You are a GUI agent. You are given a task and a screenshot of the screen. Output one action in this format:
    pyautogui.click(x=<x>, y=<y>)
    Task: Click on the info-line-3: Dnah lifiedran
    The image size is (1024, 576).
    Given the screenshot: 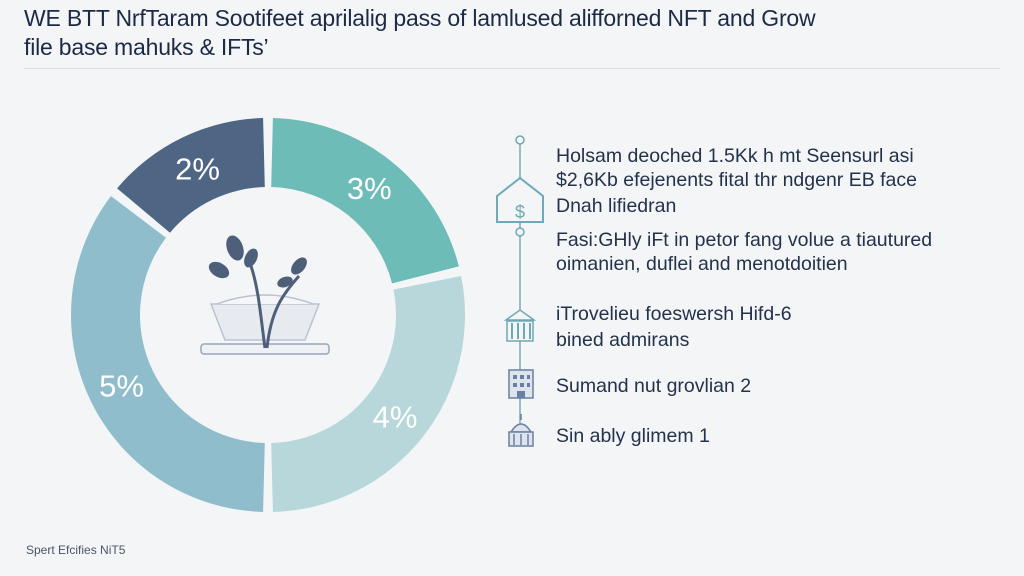 What is the action you would take?
    pyautogui.click(x=616, y=206)
    